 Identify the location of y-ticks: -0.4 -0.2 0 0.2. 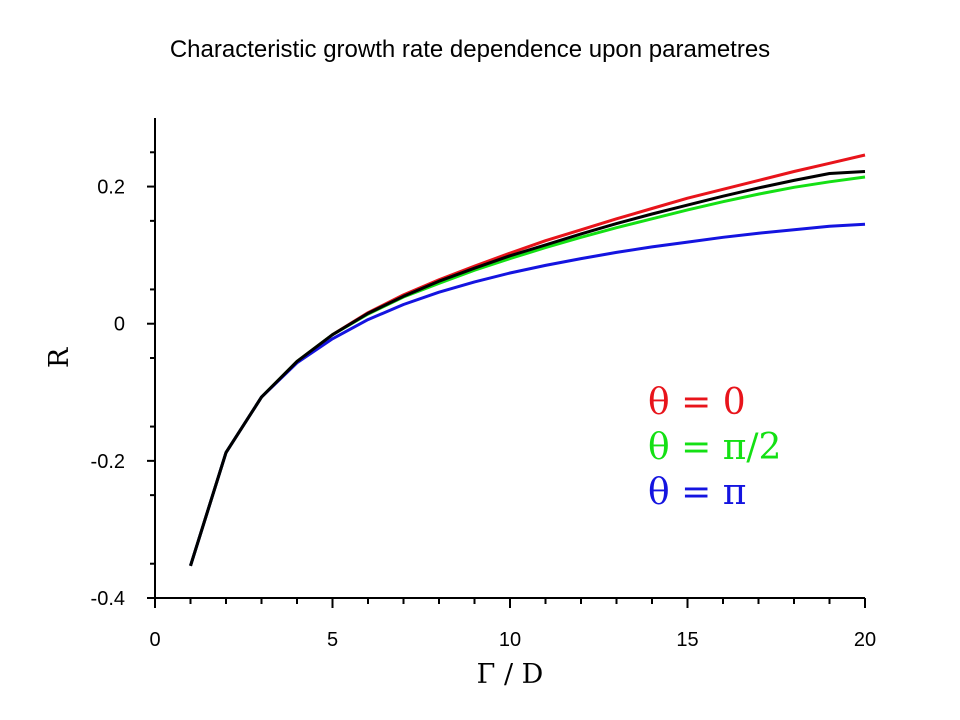
(123, 380).